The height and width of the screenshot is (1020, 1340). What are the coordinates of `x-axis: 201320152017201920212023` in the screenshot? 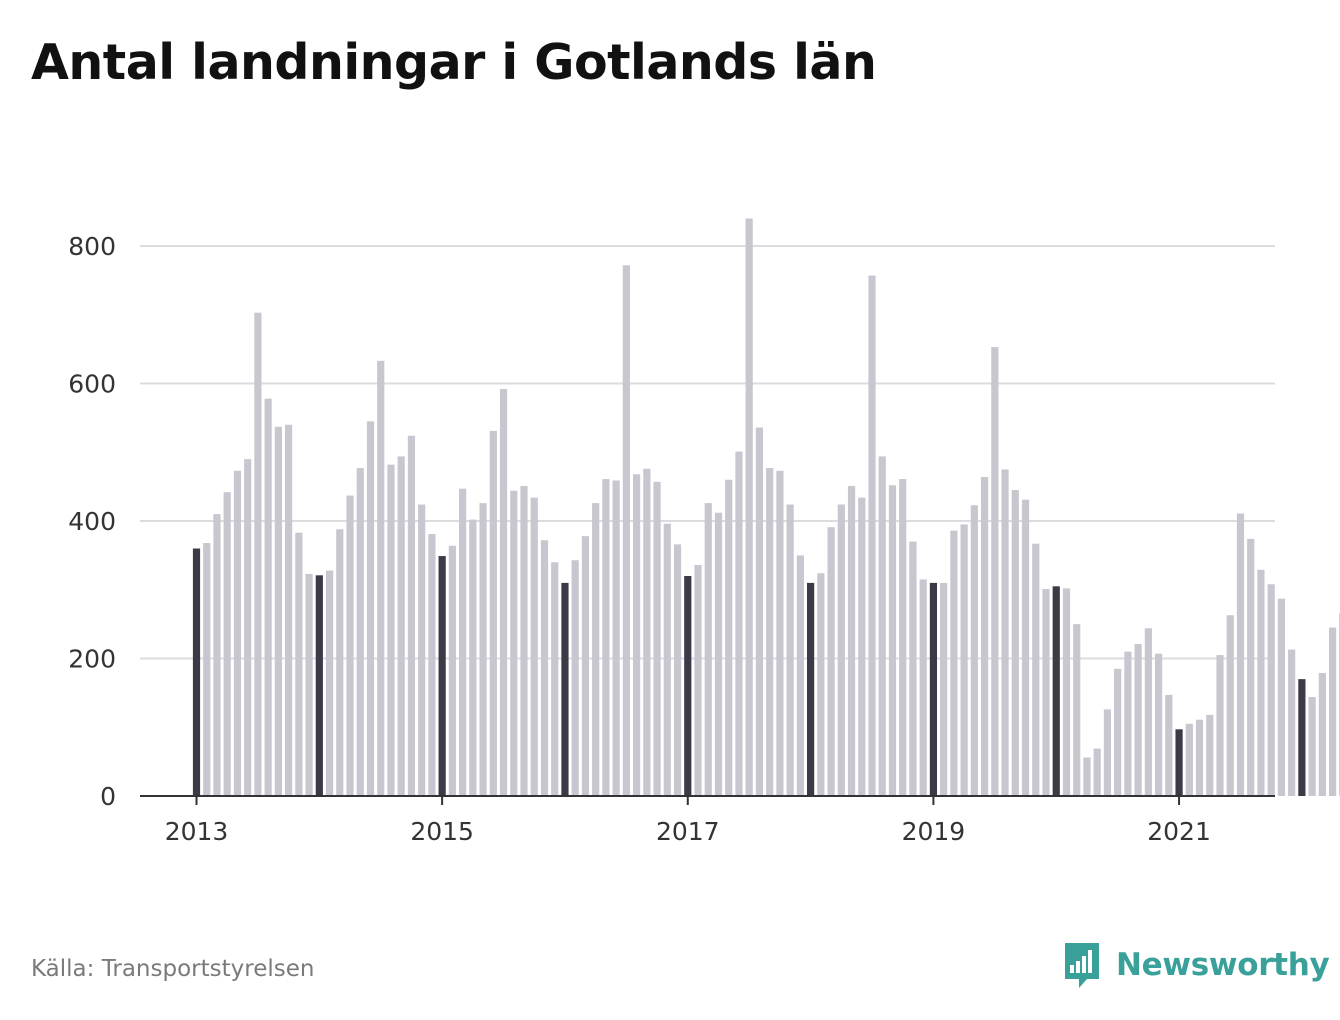 It's located at (707, 820).